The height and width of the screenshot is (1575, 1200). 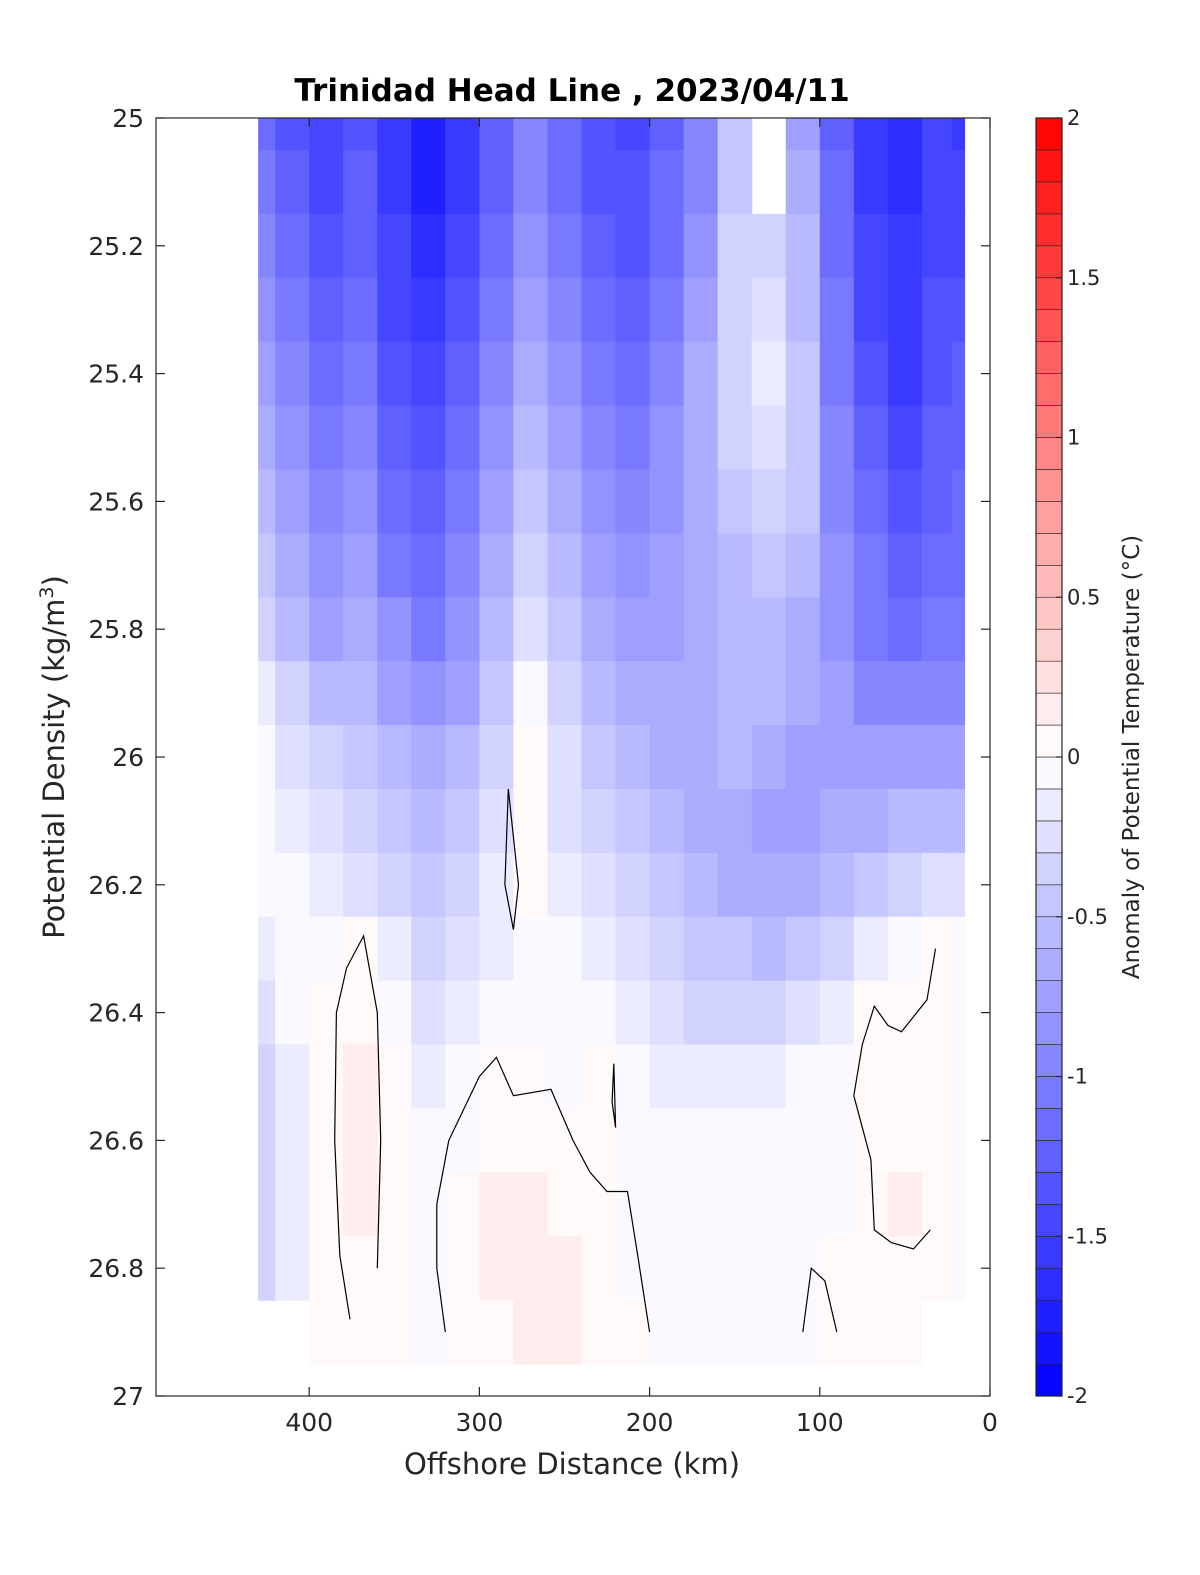 What do you see at coordinates (650, 1422) in the screenshot?
I see `x-tick-label: 200` at bounding box center [650, 1422].